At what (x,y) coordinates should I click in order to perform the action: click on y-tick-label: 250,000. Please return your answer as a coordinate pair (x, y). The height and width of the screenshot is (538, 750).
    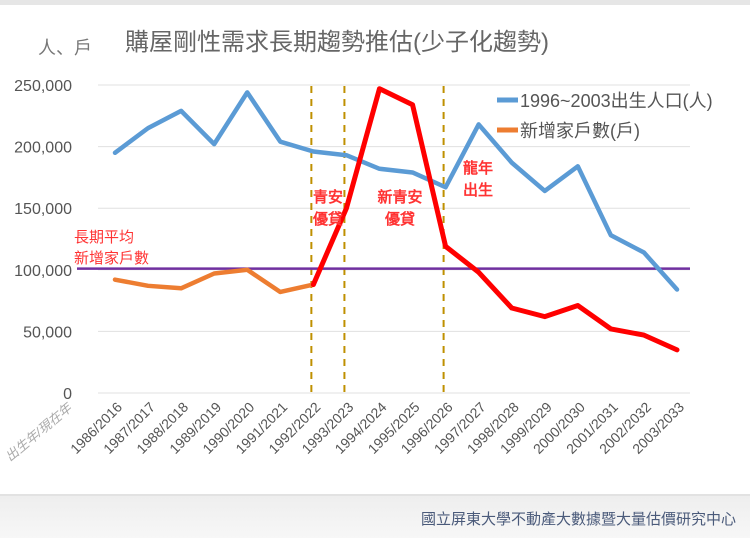
    Looking at the image, I should click on (43, 86).